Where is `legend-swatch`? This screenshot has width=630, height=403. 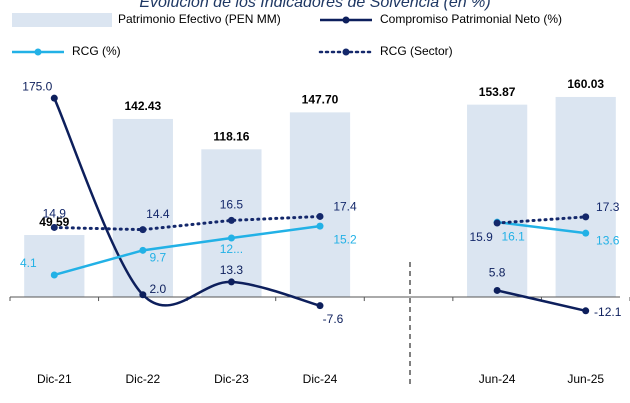 legend-swatch is located at coordinates (62, 20).